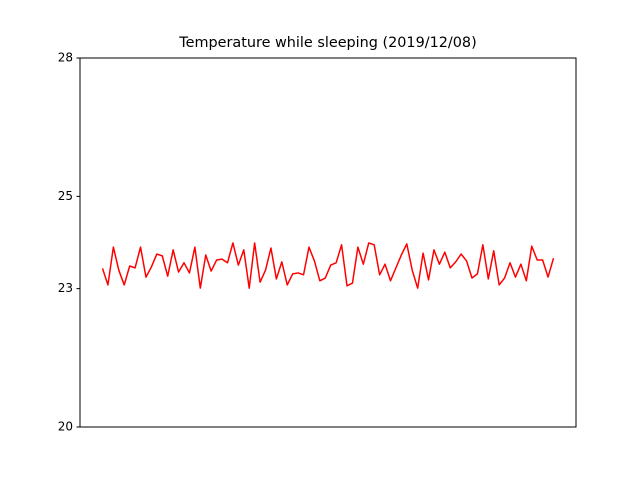 This screenshot has height=480, width=640. I want to click on chart-title: Temperature while sleeping (2019/12/08), so click(327, 43).